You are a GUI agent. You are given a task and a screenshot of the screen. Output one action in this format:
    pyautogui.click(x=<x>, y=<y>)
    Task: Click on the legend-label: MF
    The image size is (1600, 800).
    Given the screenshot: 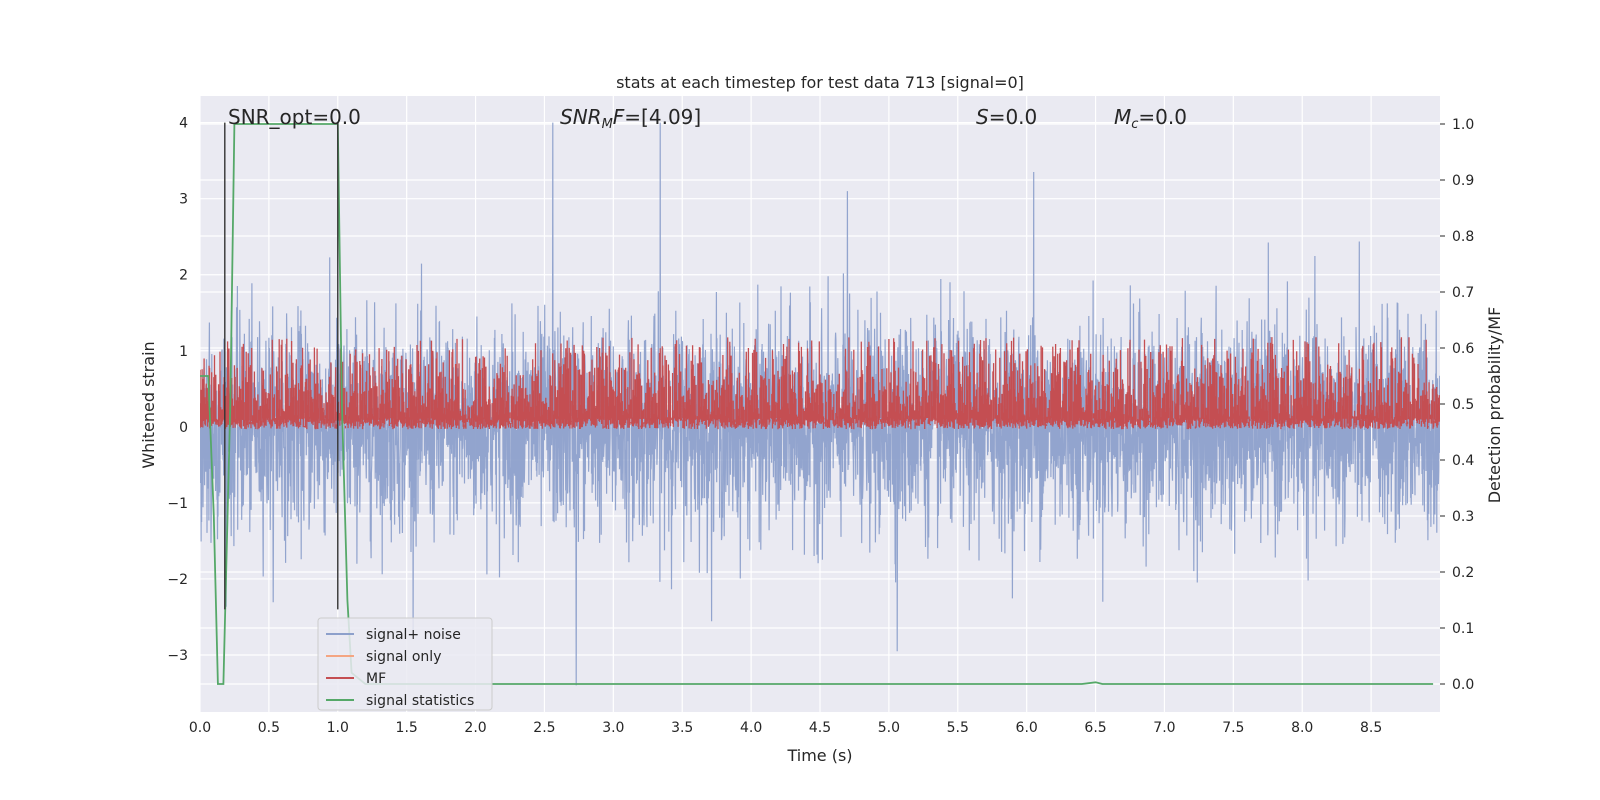 What is the action you would take?
    pyautogui.click(x=376, y=679)
    